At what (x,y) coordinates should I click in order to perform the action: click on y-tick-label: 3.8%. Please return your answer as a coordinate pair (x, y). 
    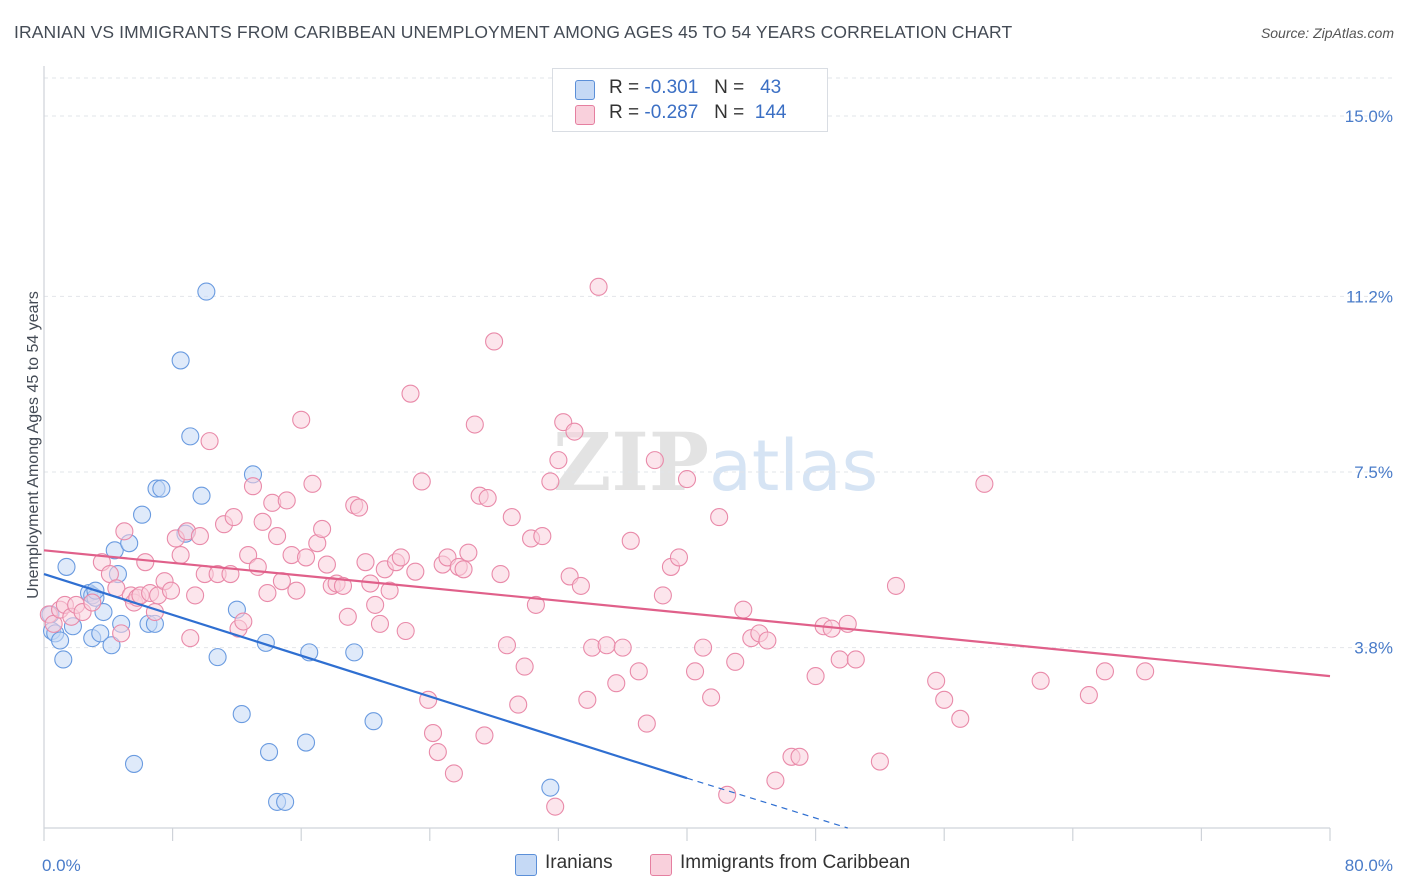
    Looking at the image, I should click on (1373, 648).